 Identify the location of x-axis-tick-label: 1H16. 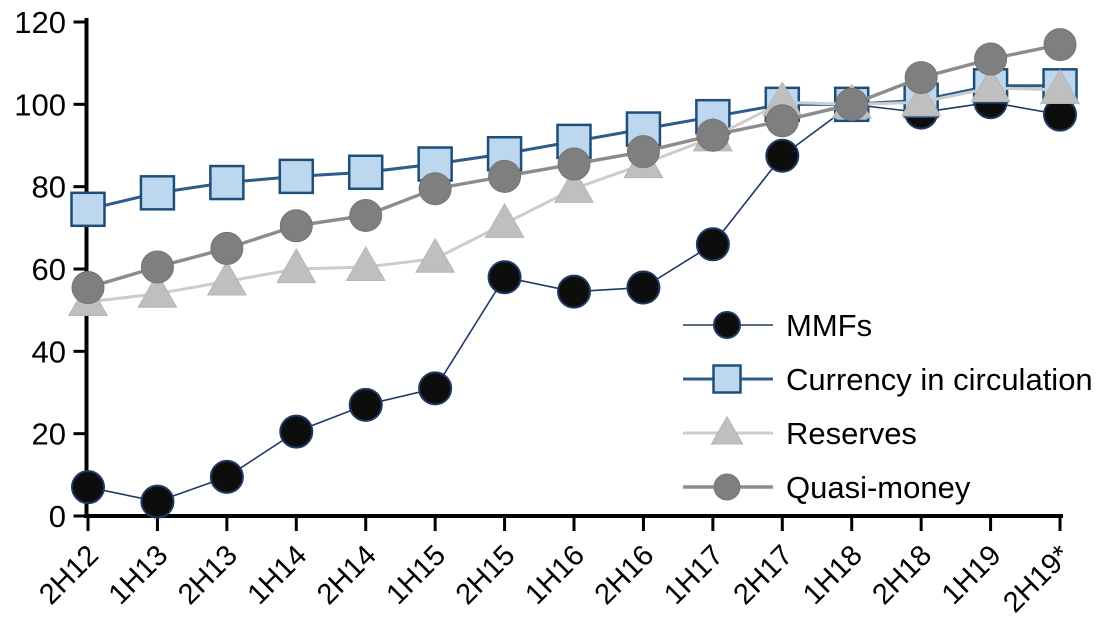
(555, 575).